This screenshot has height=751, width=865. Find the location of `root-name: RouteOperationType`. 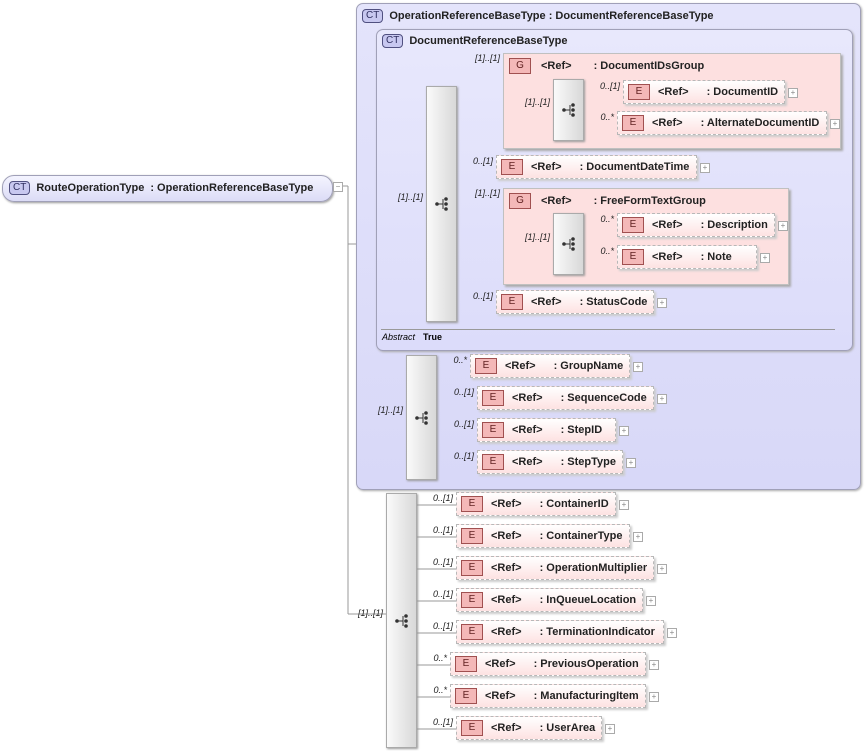

root-name: RouteOperationType is located at coordinates (90, 188).